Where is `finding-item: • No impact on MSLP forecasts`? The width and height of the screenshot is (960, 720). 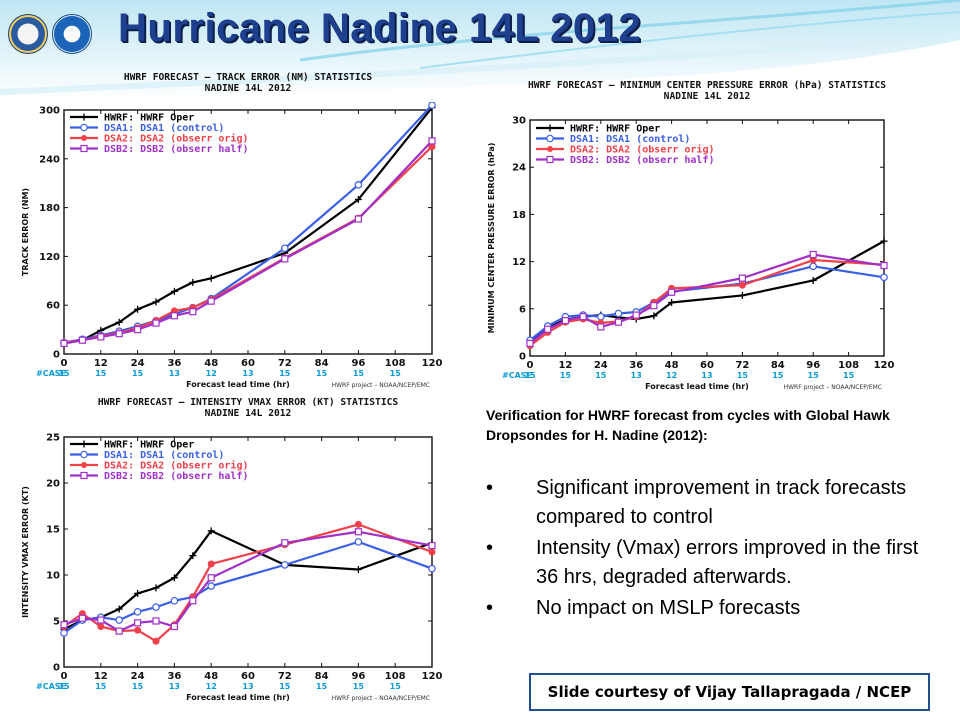 finding-item: • No impact on MSLP forecasts is located at coordinates (706, 608).